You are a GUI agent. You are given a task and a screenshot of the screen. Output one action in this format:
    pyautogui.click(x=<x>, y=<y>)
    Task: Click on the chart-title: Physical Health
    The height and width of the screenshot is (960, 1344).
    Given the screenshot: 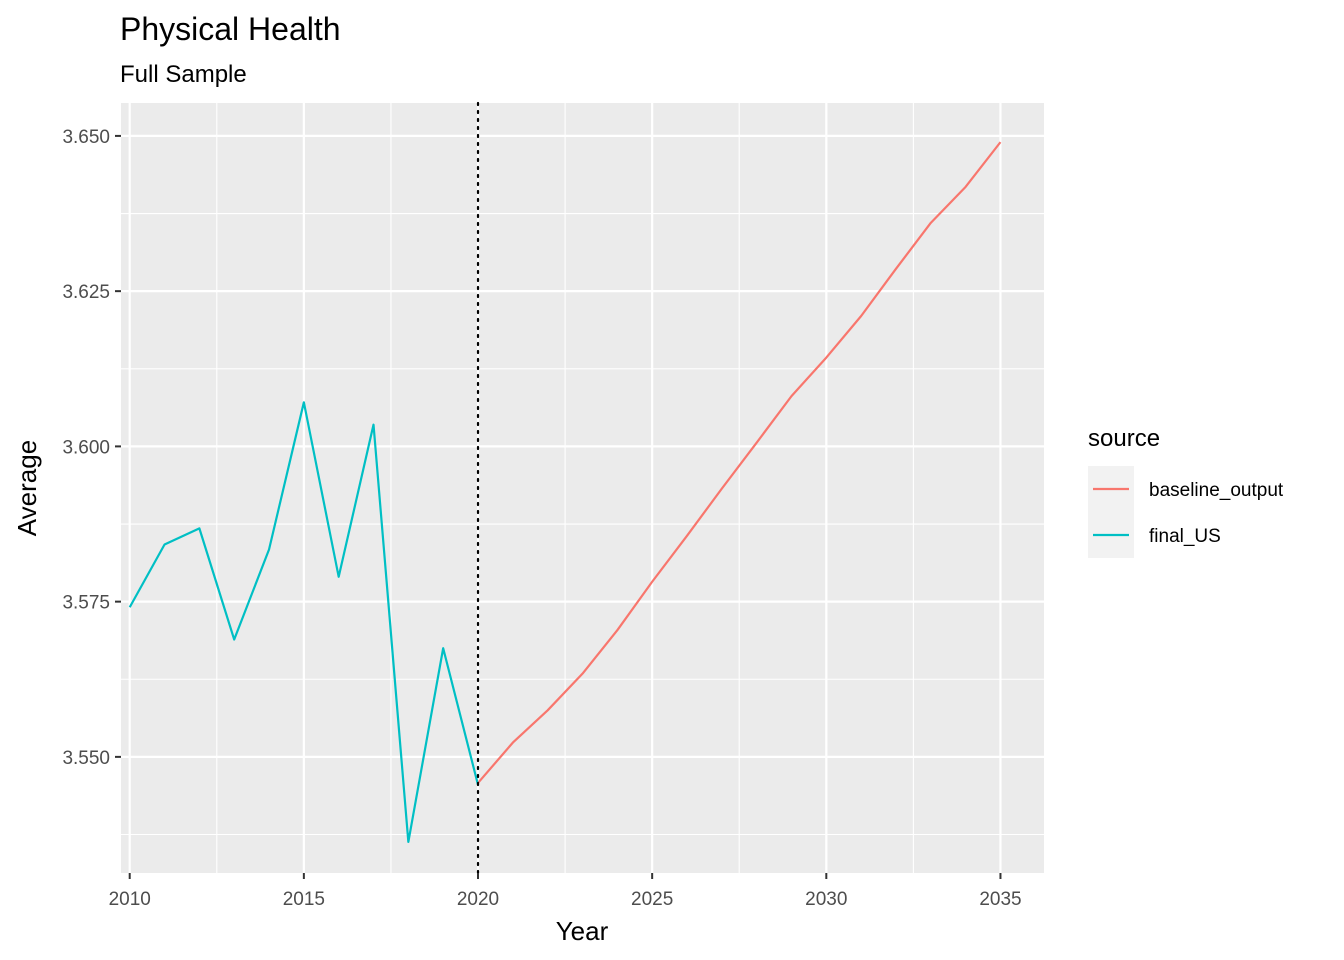 What is the action you would take?
    pyautogui.click(x=230, y=29)
    